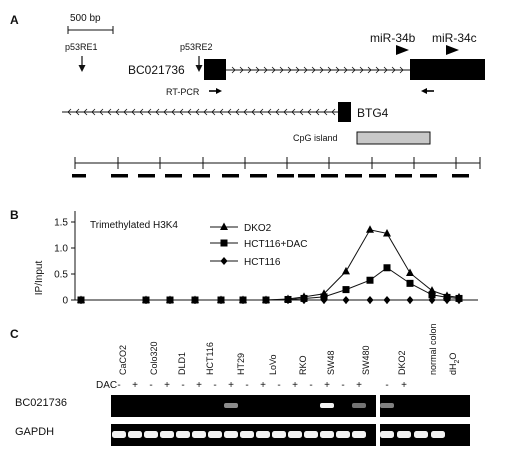  I want to click on cell-line-label: SW480, so click(366, 360).